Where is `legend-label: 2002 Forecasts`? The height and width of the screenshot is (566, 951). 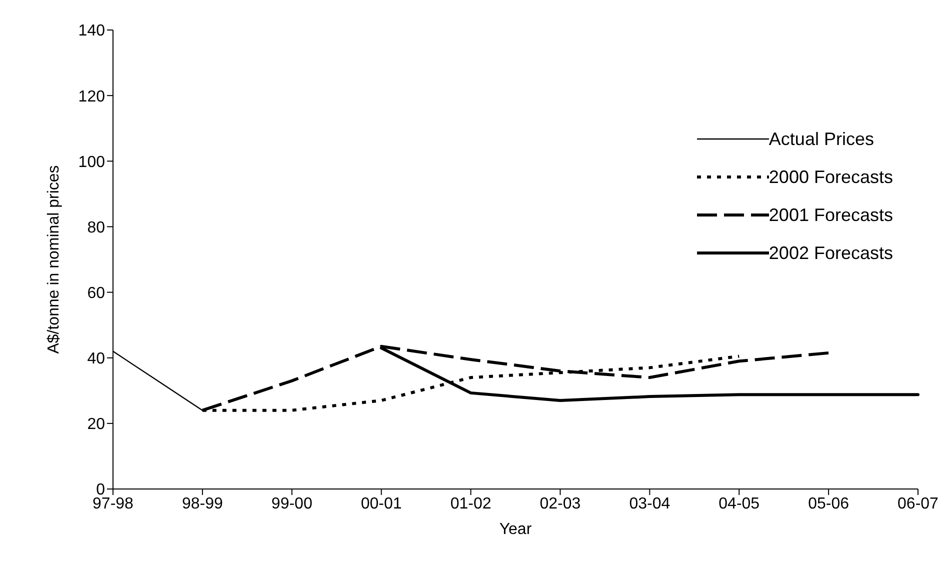 legend-label: 2002 Forecasts is located at coordinates (830, 253).